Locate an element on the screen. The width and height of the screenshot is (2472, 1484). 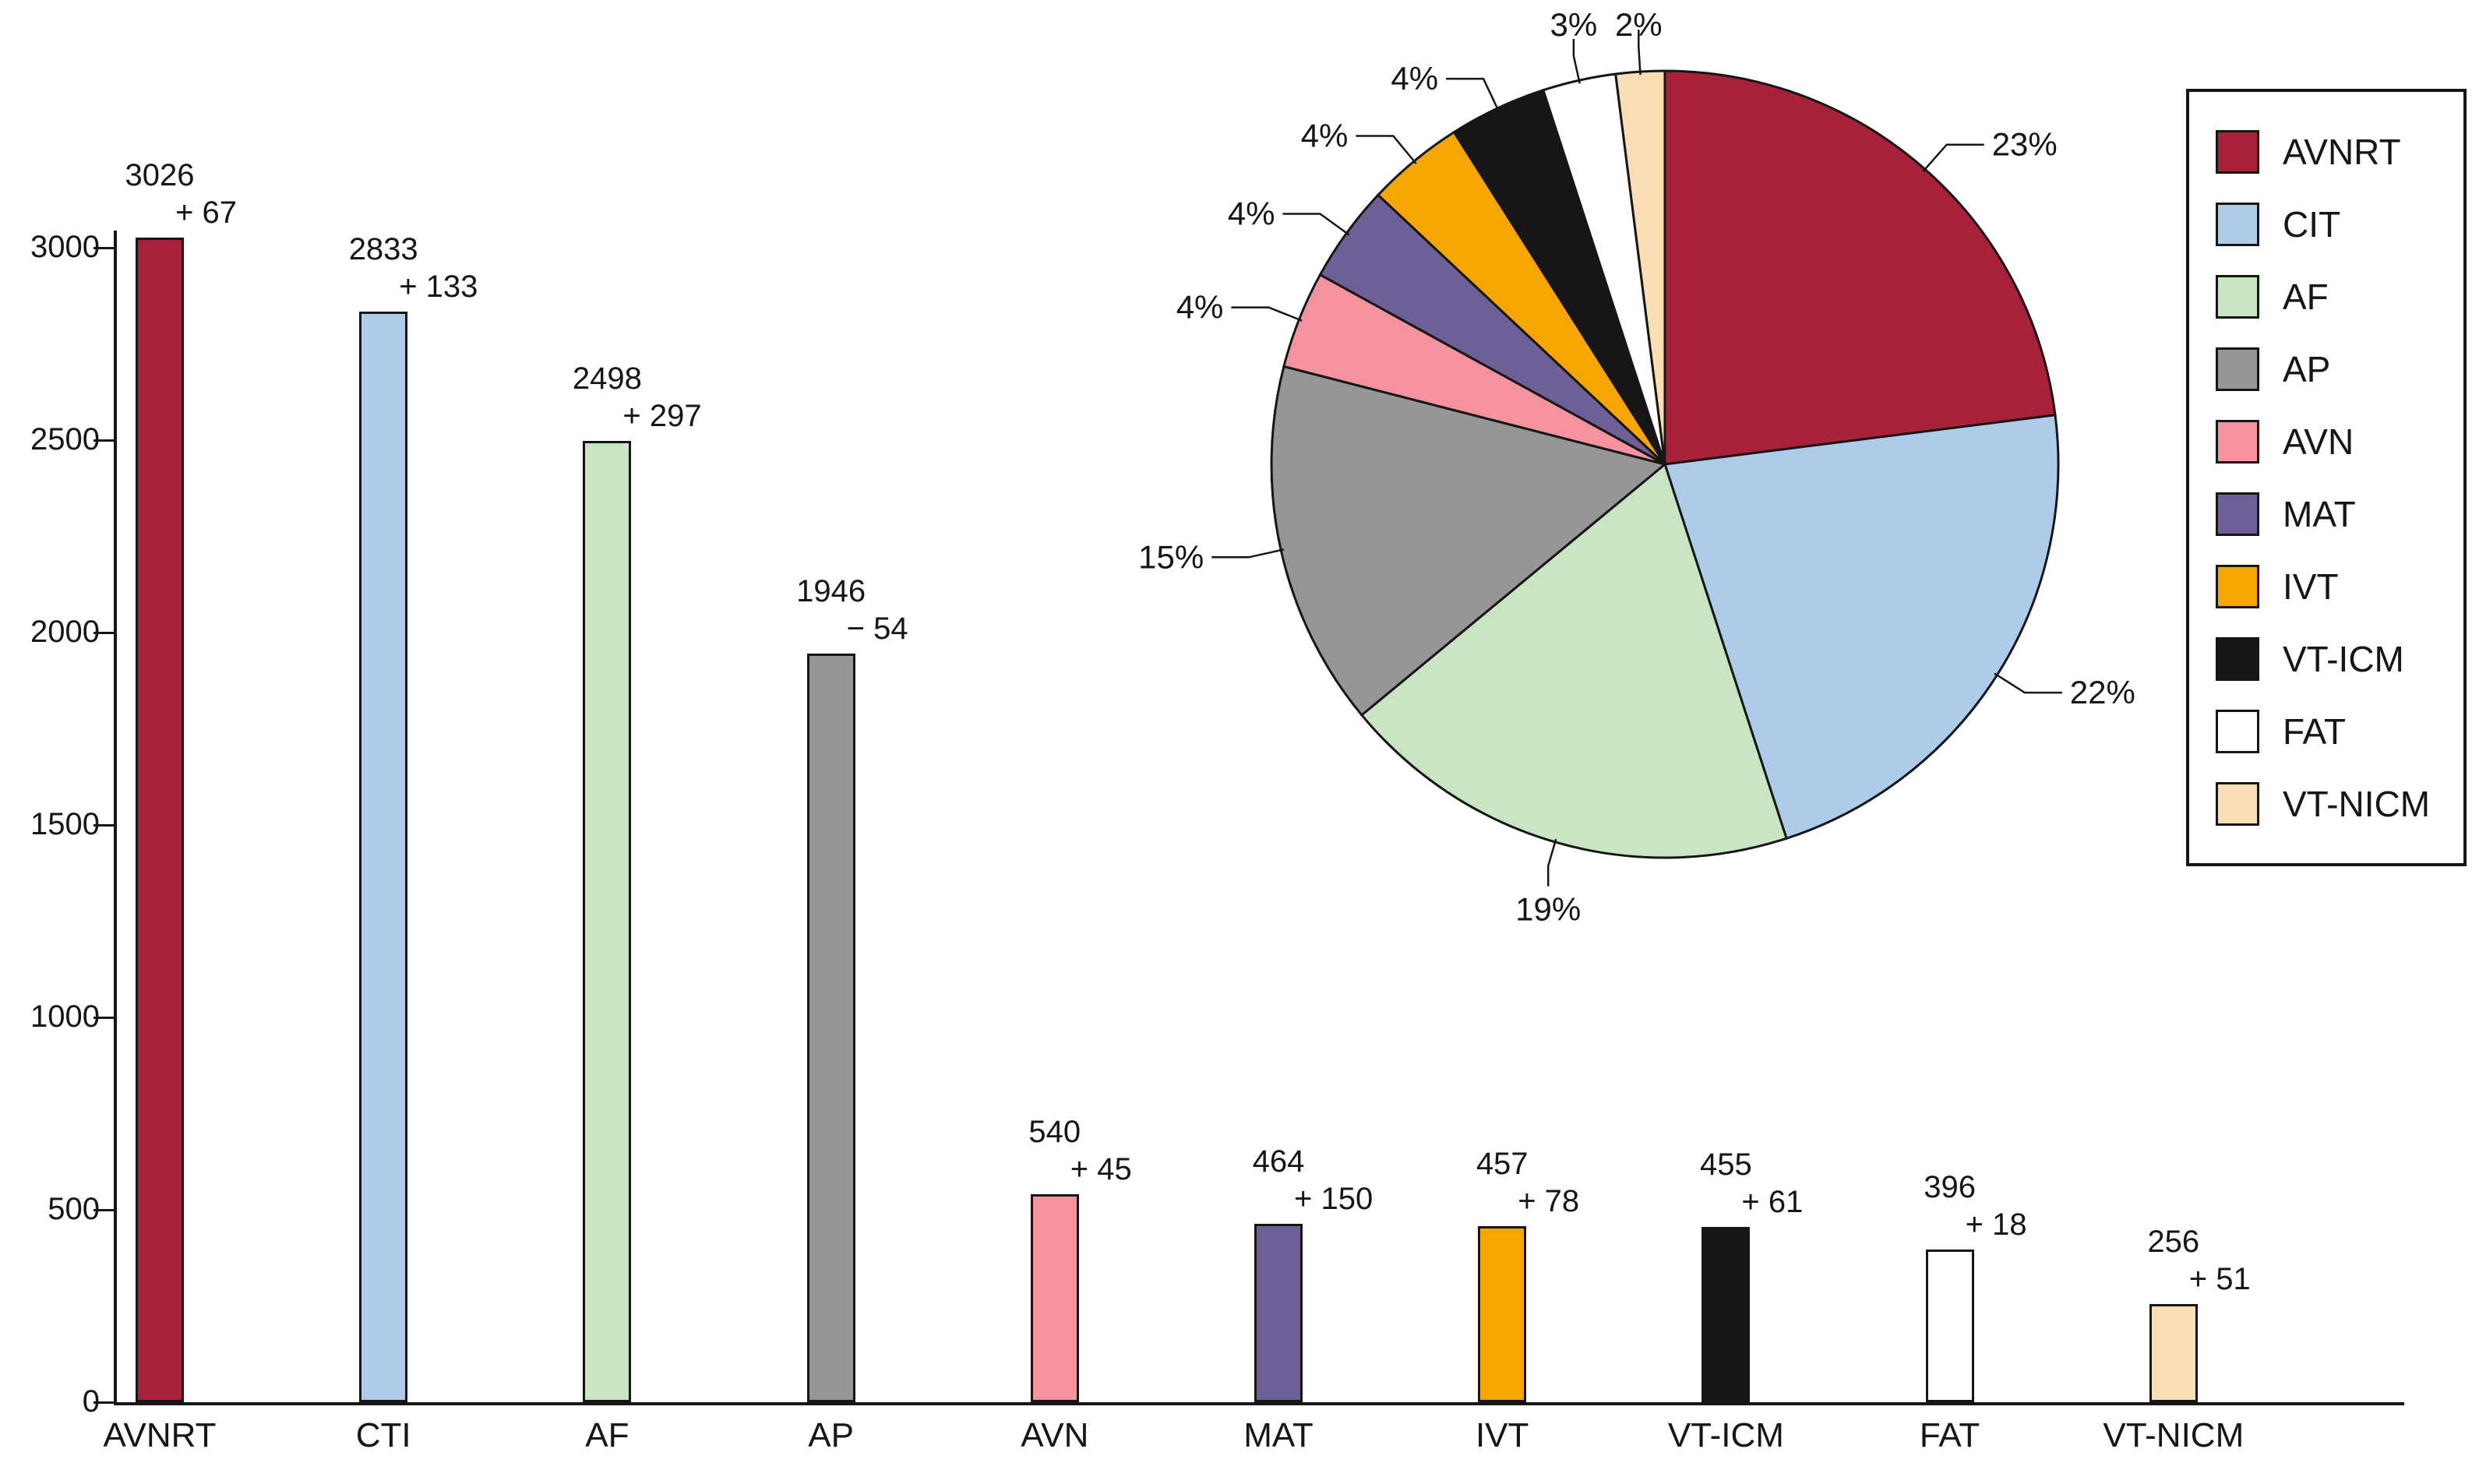
bar-delta-af: + 297 is located at coordinates (662, 416).